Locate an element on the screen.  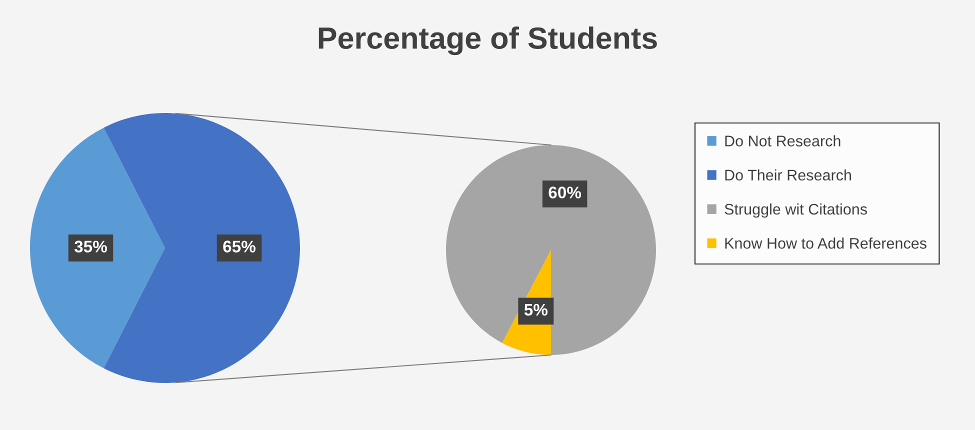
data-label: 65% is located at coordinates (239, 246).